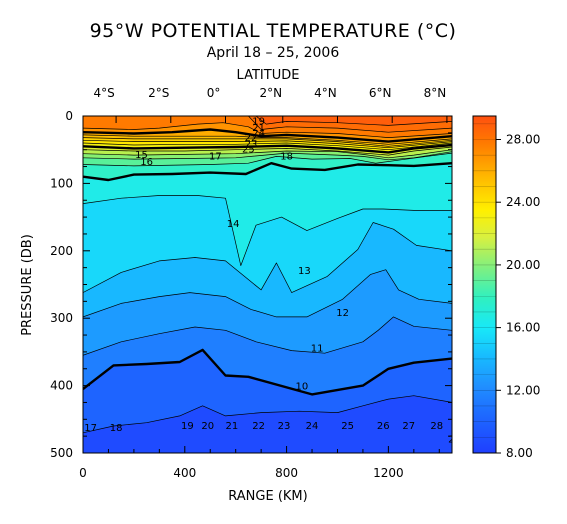  Describe the element at coordinates (523, 390) in the screenshot. I see `colorbar-tick-label: 12.00` at that location.